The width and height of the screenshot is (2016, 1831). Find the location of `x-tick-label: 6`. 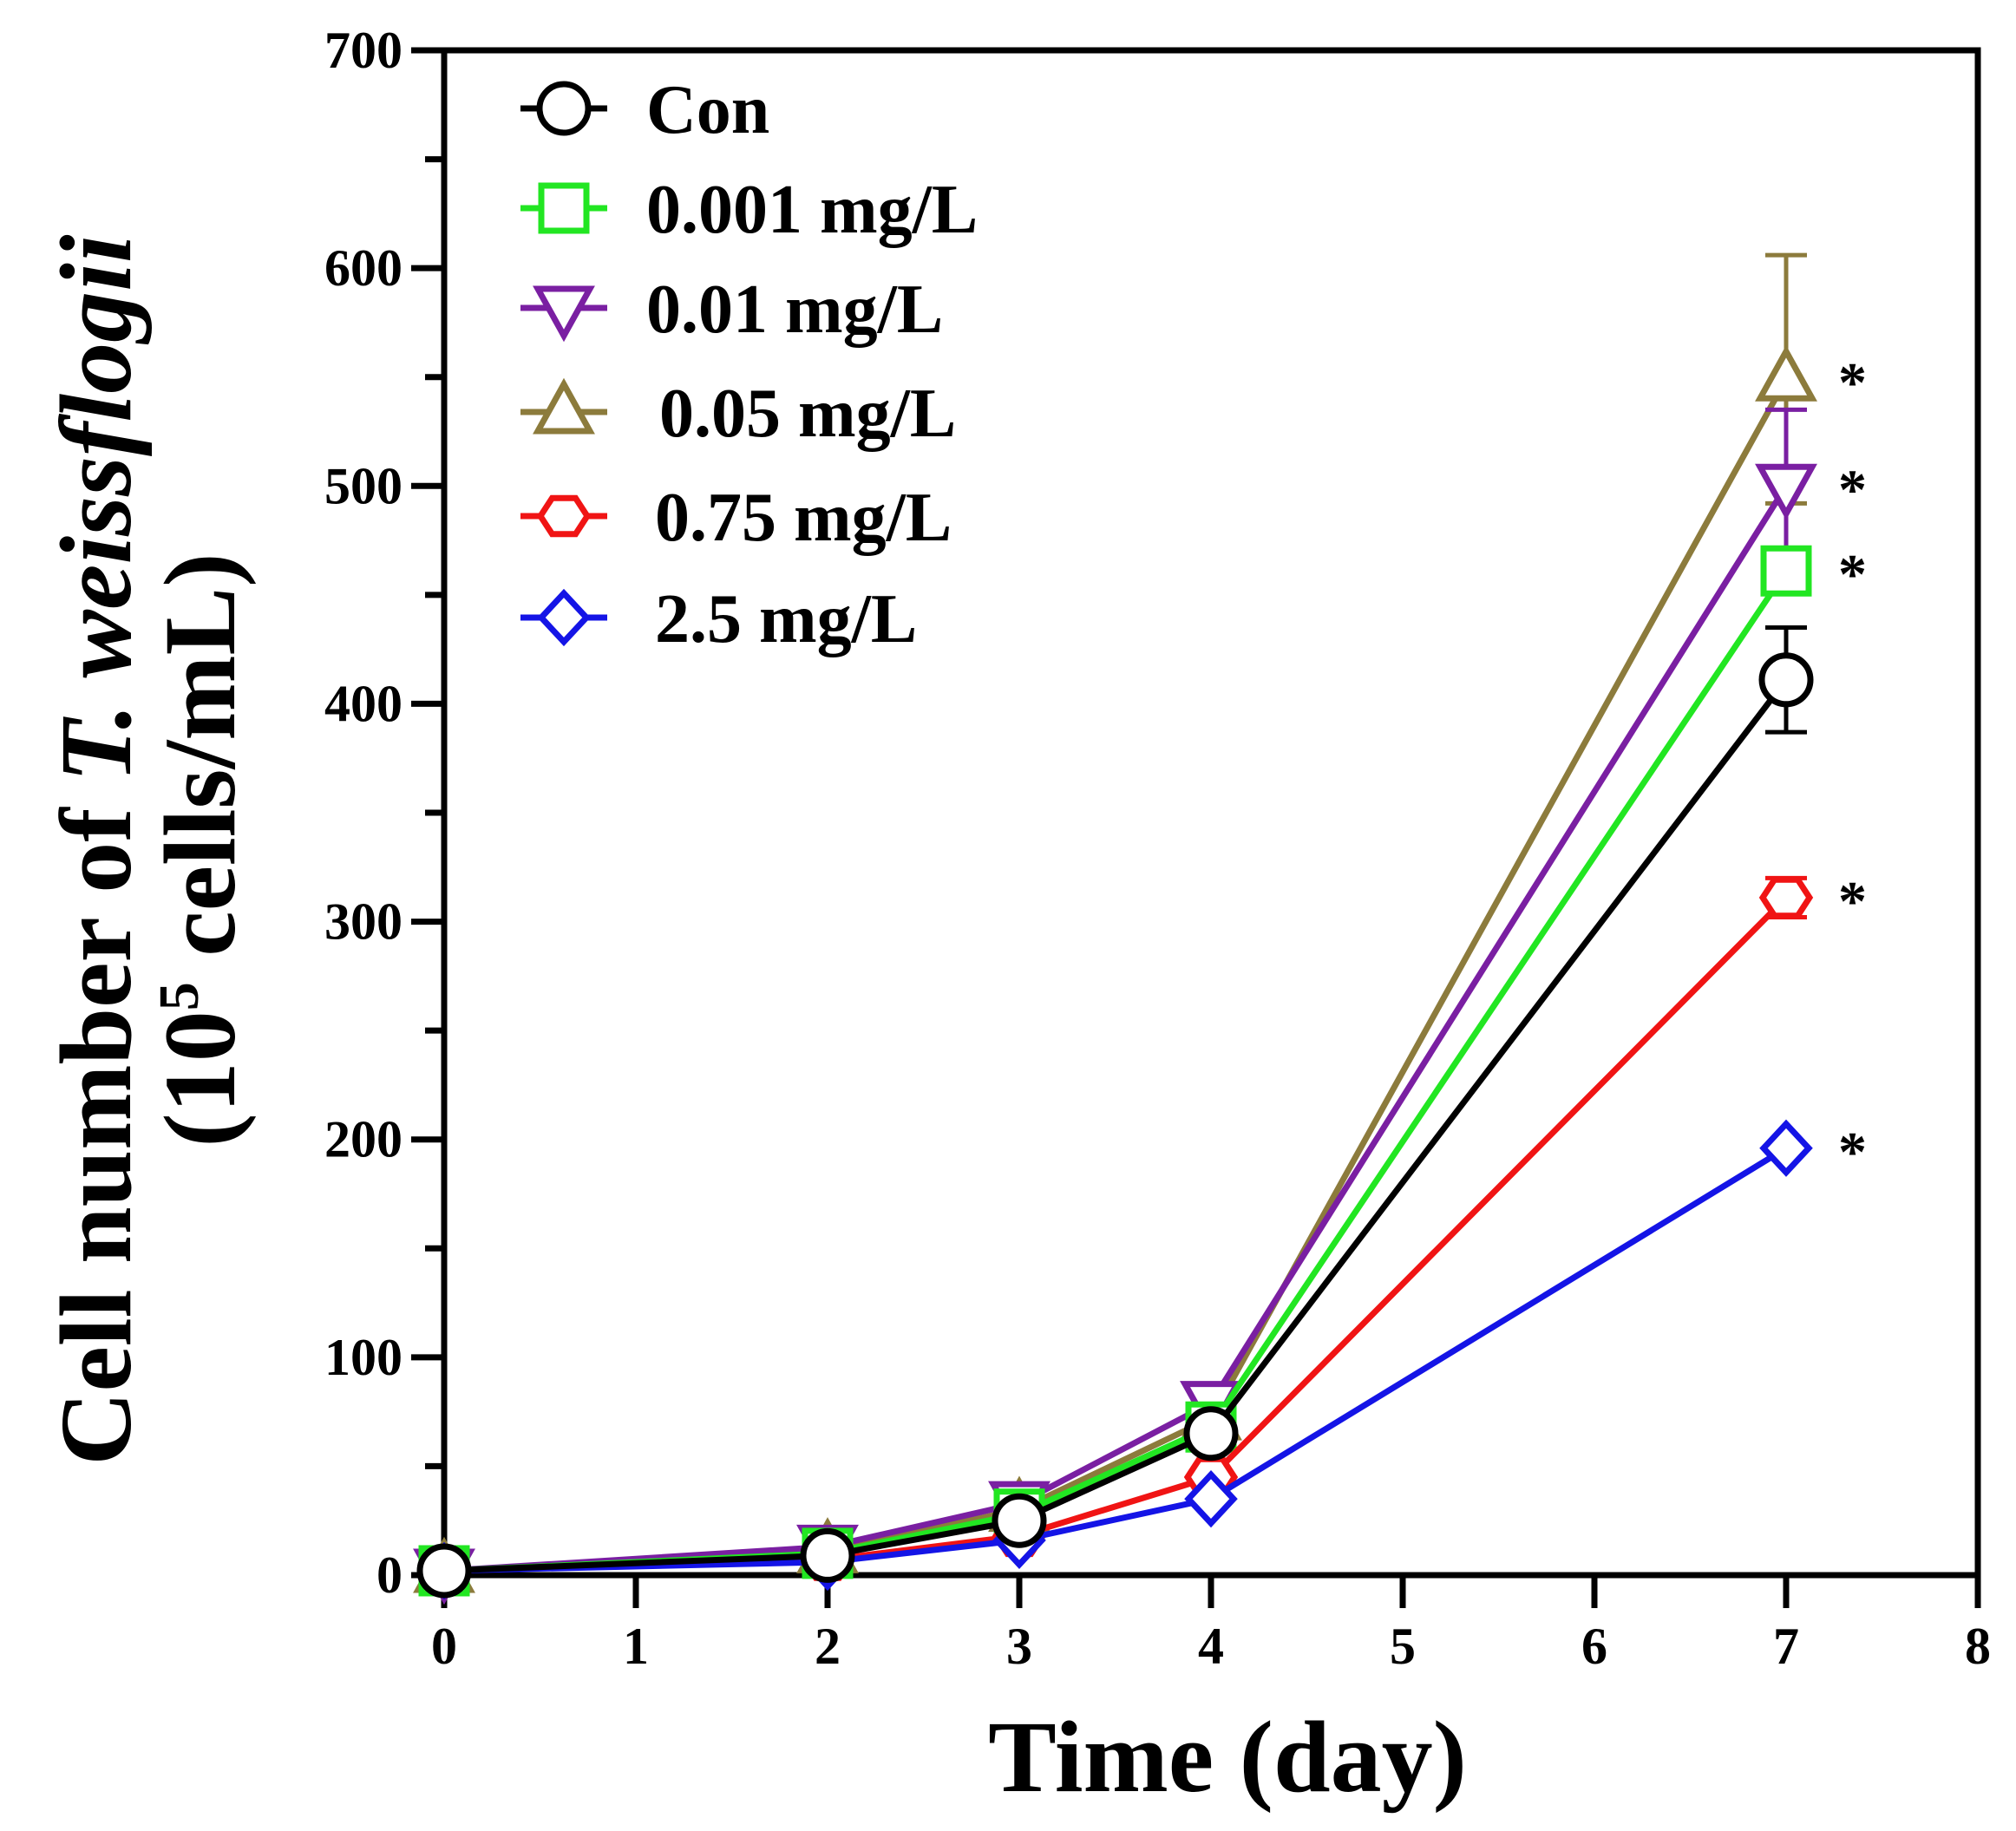

x-tick-label: 6 is located at coordinates (1594, 1646).